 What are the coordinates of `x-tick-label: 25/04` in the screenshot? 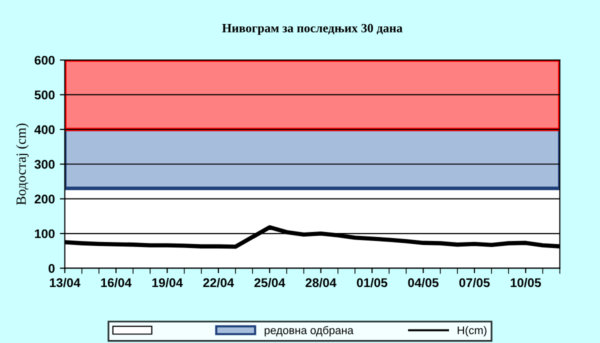 It's located at (270, 283).